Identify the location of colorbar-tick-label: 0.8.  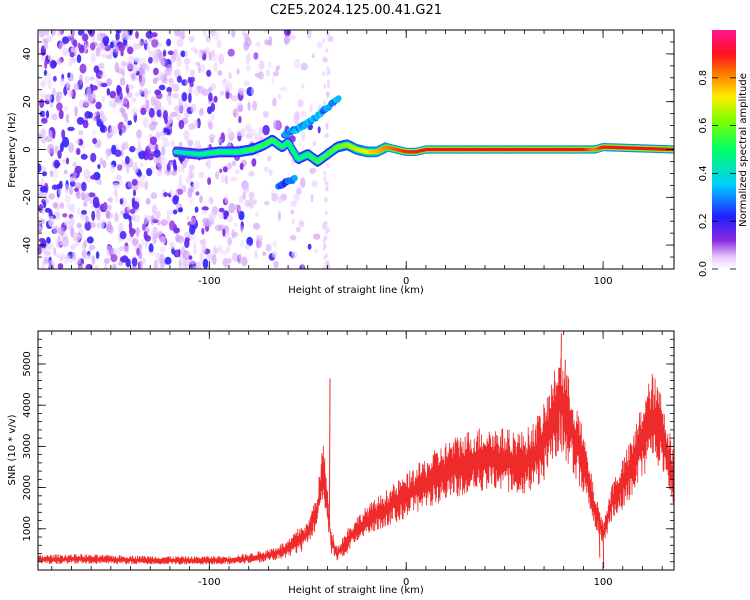
(703, 78).